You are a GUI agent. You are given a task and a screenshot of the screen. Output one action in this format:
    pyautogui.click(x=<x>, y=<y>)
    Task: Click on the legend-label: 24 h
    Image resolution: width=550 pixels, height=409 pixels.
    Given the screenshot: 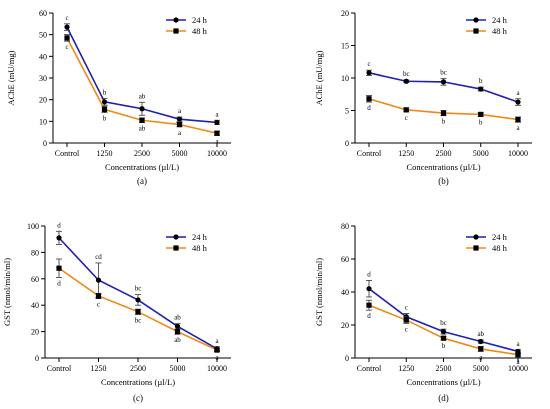 What is the action you would take?
    pyautogui.click(x=200, y=237)
    